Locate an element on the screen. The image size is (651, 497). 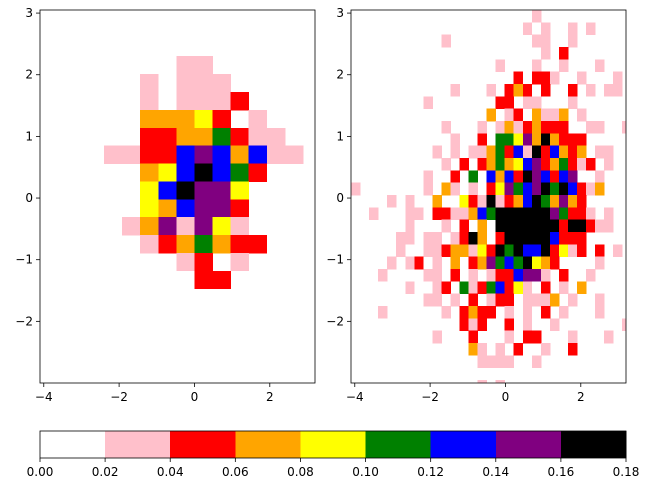
x-tick-label: −4 is located at coordinates (44, 397).